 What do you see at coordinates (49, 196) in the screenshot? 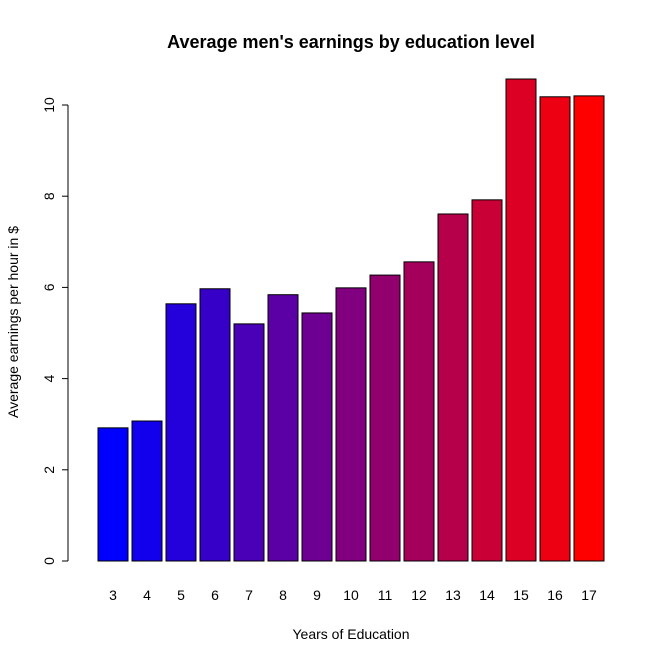
I see `y-tick-label: 8` at bounding box center [49, 196].